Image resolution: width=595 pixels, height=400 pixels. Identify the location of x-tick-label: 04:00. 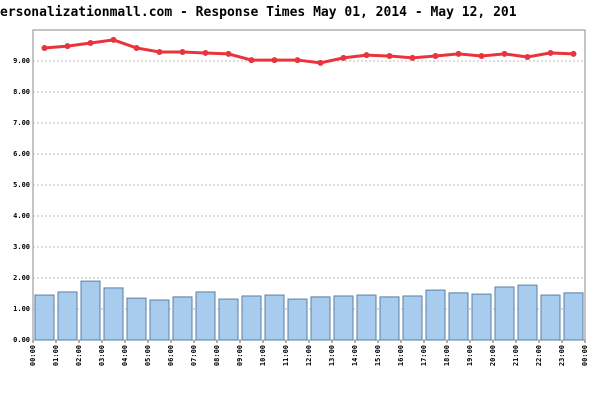
(125, 355).